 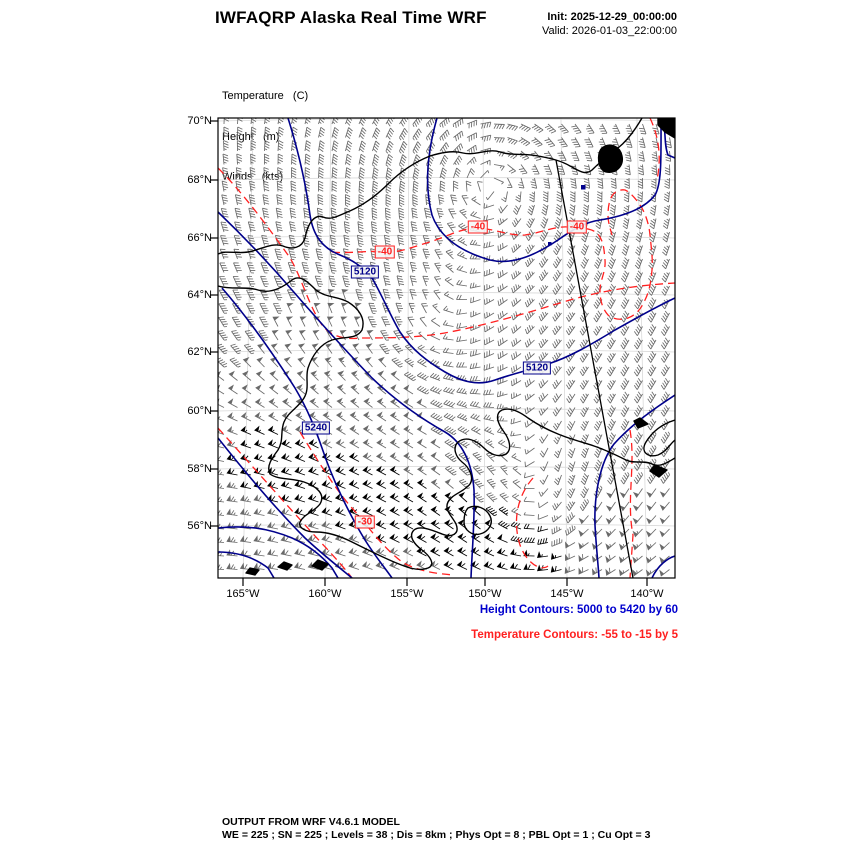 I want to click on lat-tick-label: 62°N, so click(x=199, y=352).